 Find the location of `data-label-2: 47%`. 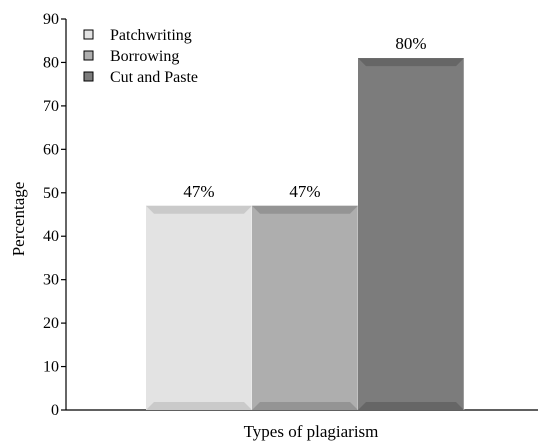

data-label-2: 47% is located at coordinates (304, 191).